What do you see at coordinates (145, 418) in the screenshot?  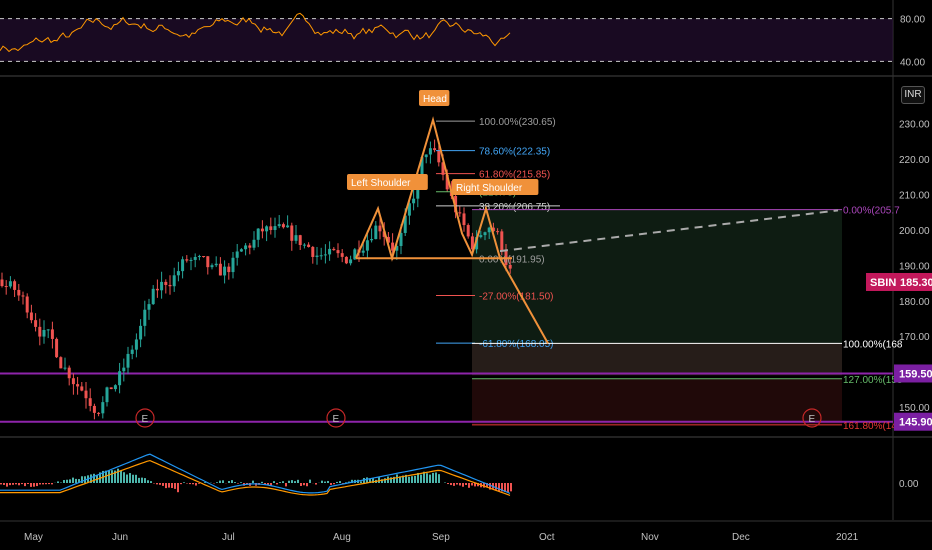 I see `event-marker` at bounding box center [145, 418].